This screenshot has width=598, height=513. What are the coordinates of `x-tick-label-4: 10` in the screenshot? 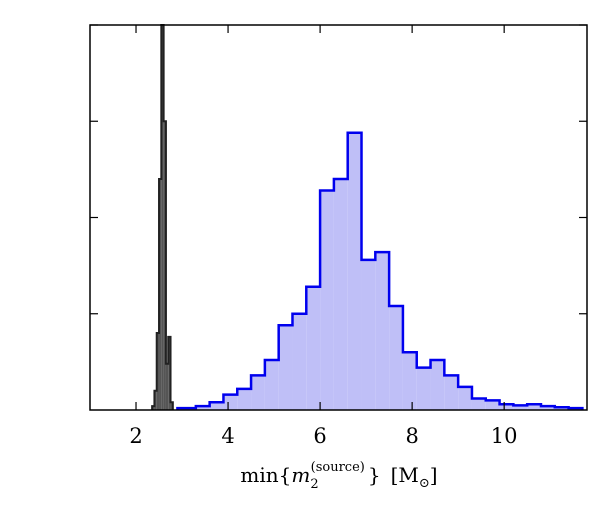 It's located at (504, 436).